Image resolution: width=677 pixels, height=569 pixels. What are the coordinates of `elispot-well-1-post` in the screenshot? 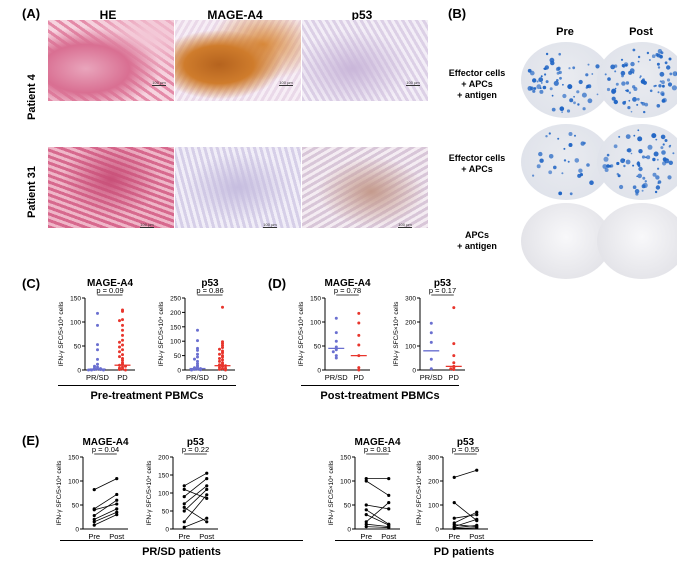 It's located at (637, 80).